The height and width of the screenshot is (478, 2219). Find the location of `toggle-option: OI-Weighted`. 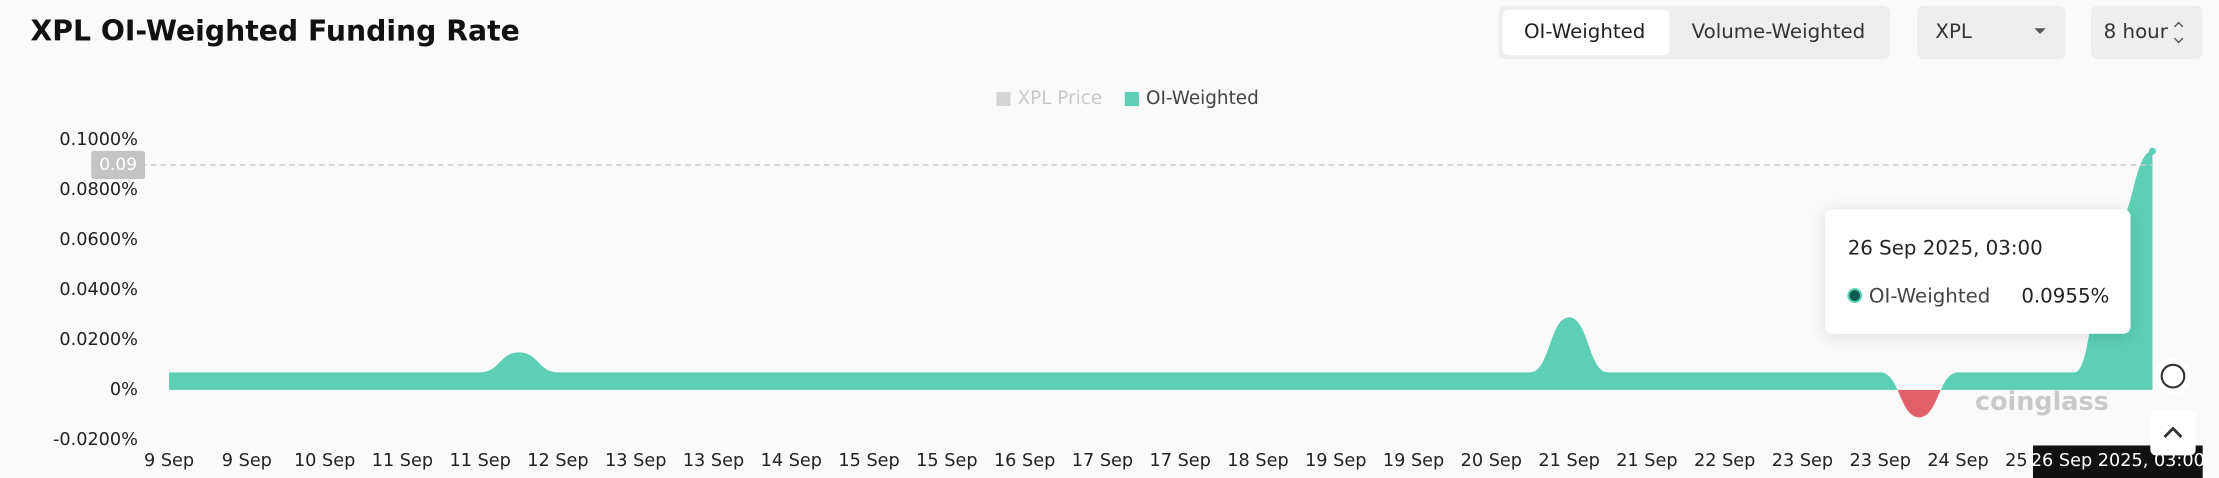

toggle-option: OI-Weighted is located at coordinates (1584, 31).